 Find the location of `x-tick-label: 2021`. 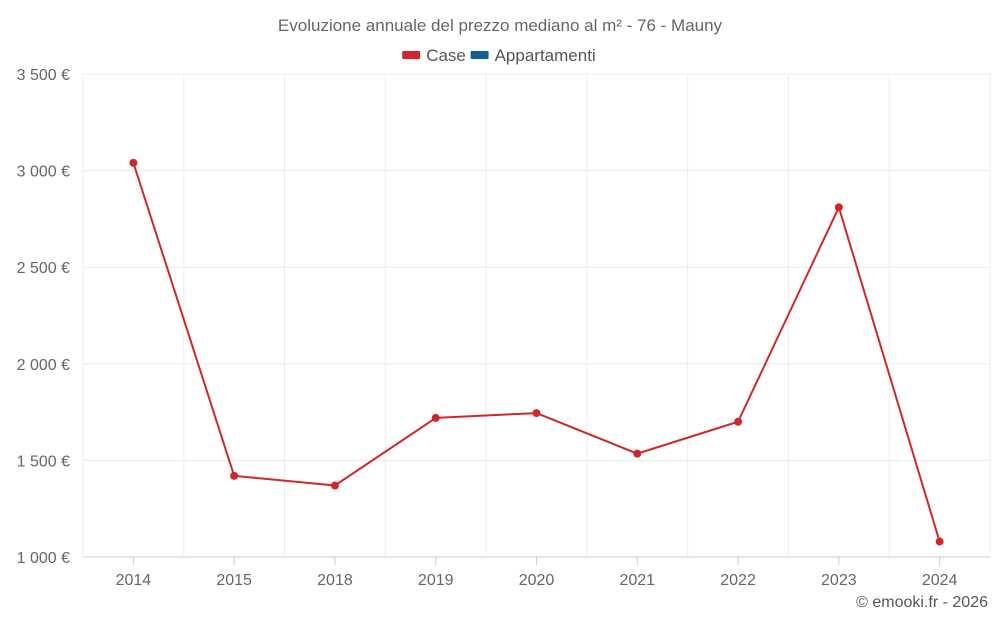

x-tick-label: 2021 is located at coordinates (637, 580).